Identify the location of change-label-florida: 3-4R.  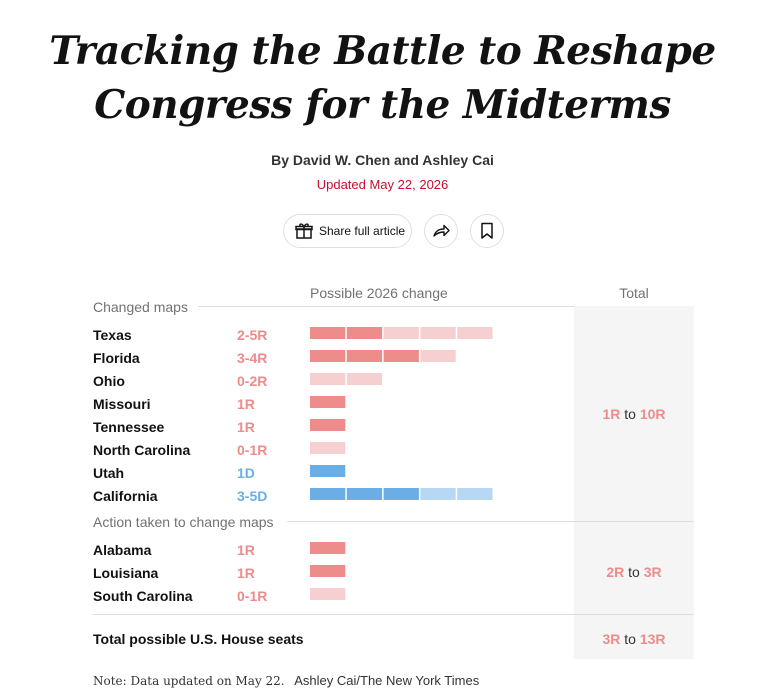
(252, 358).